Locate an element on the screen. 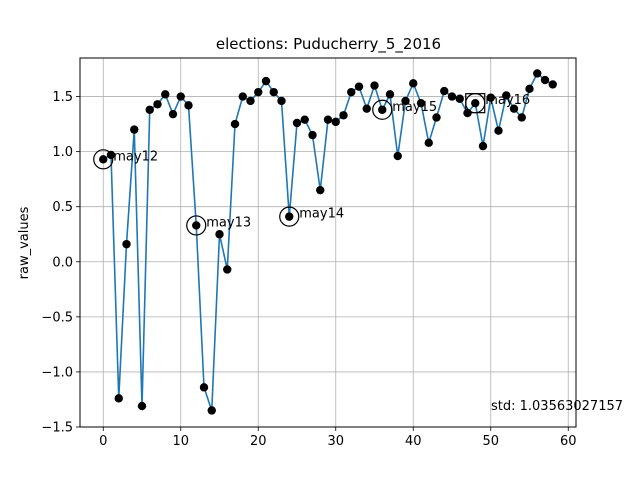 Image resolution: width=640 pixels, height=480 pixels. x-tick-label: 40 is located at coordinates (413, 441).